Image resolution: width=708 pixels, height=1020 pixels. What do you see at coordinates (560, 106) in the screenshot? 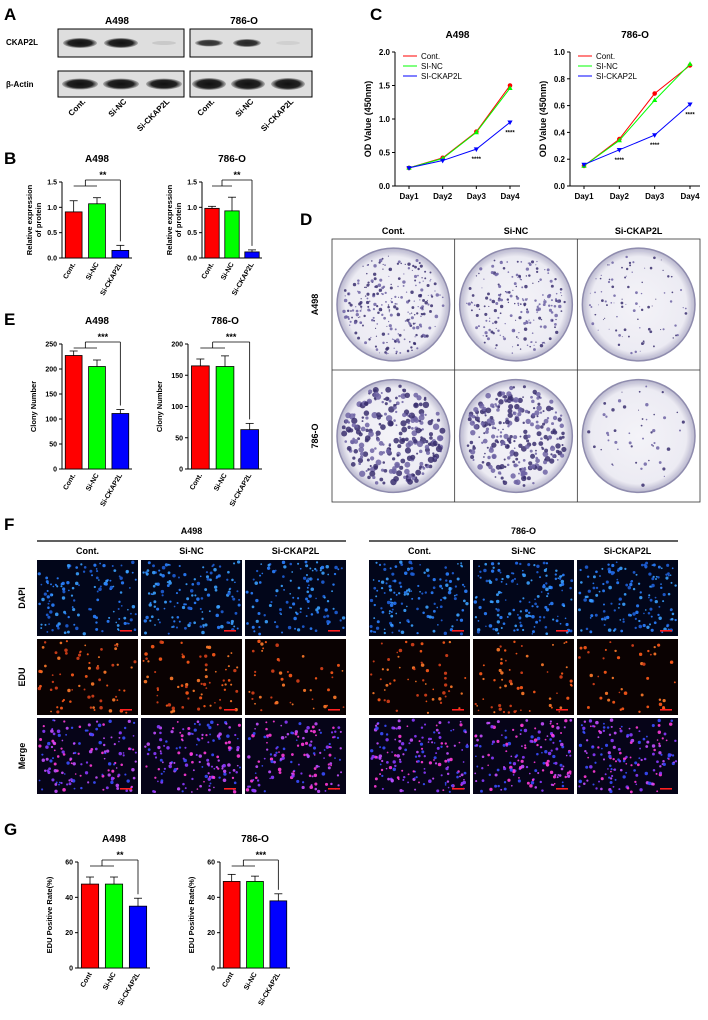
I see `y-tick-label: 0.6` at bounding box center [560, 106].